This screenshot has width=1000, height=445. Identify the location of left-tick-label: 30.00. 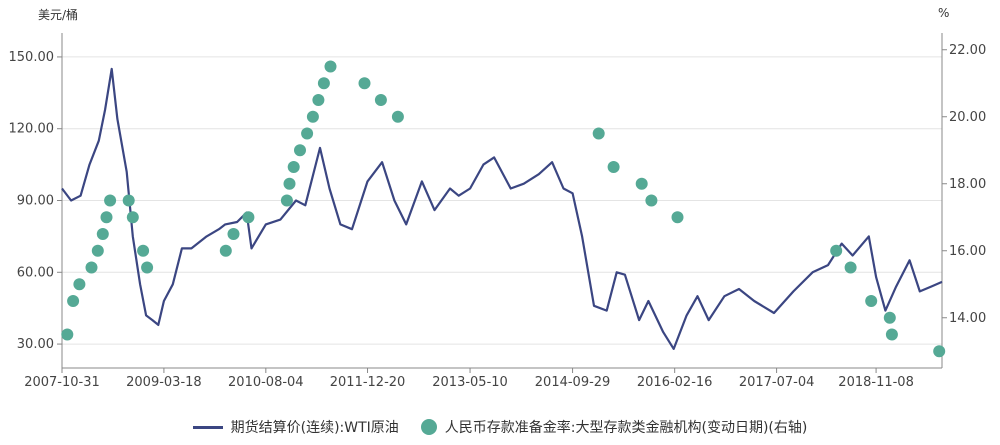
(35, 344).